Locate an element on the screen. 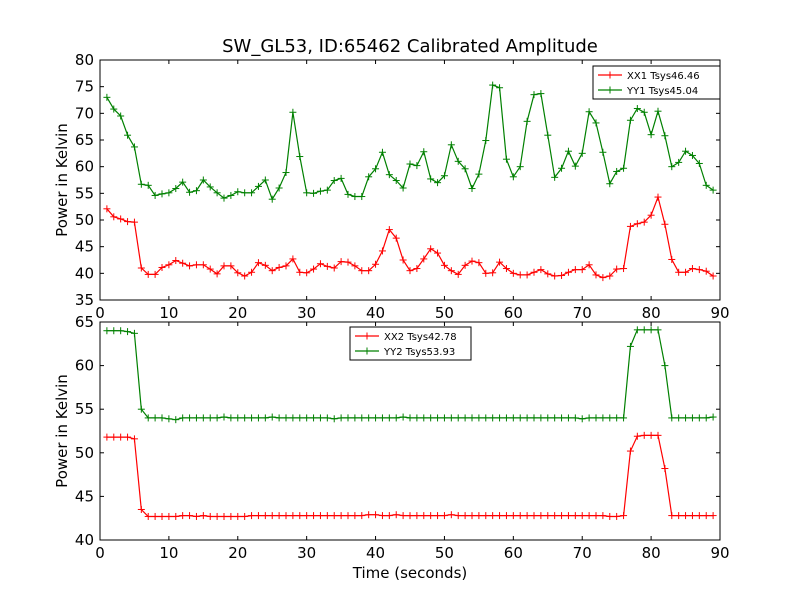  legend: XX1 Tsys46.46 YY1 Tsys45.04 is located at coordinates (656, 82).